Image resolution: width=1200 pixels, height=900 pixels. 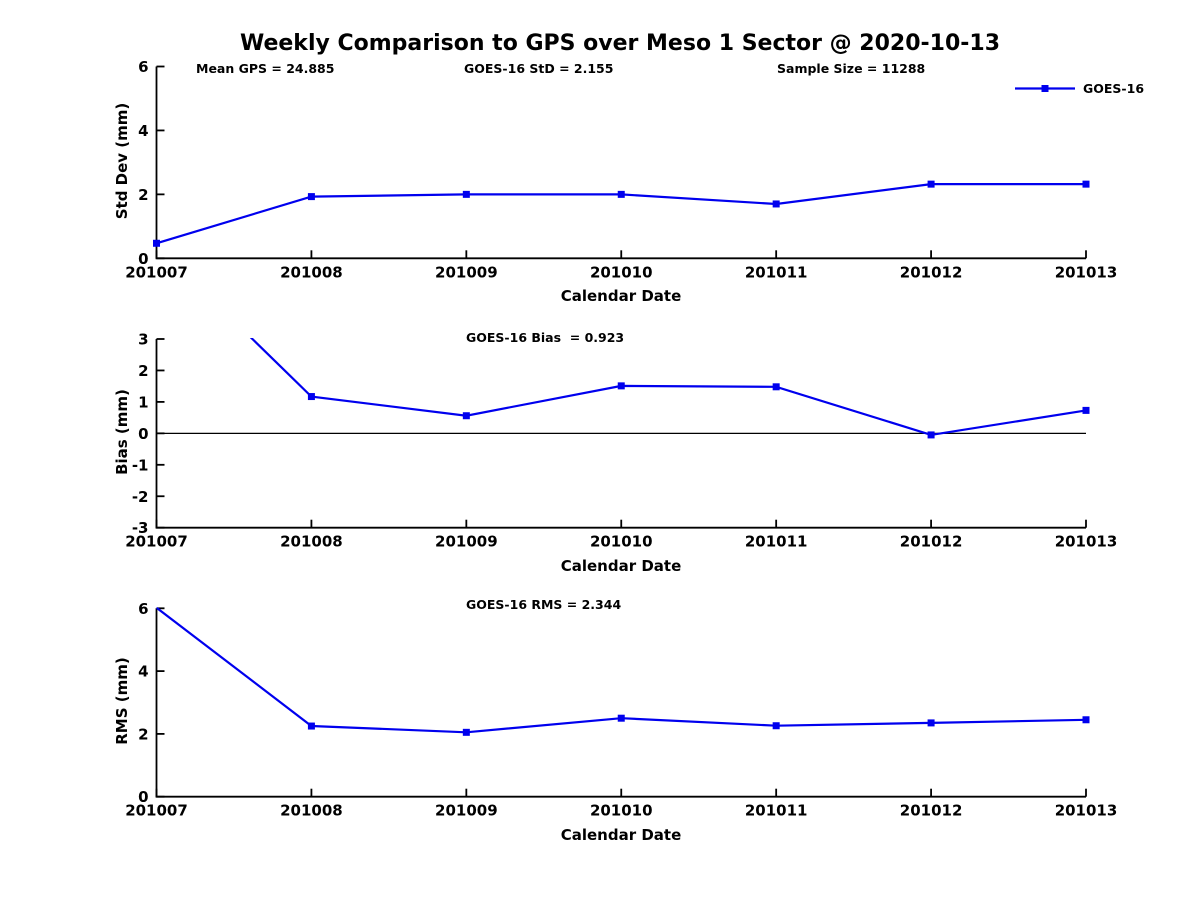 I want to click on annotation-mean-gps: Mean GPS = 24.885, so click(x=265, y=68).